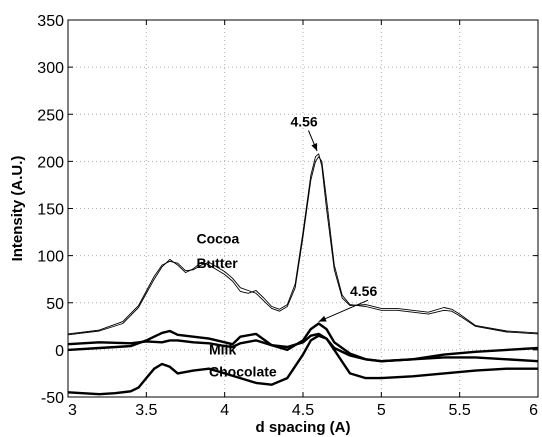 Image resolution: width=542 pixels, height=437 pixels. Describe the element at coordinates (50, 257) in the screenshot. I see `y-tick-label: 100` at that location.